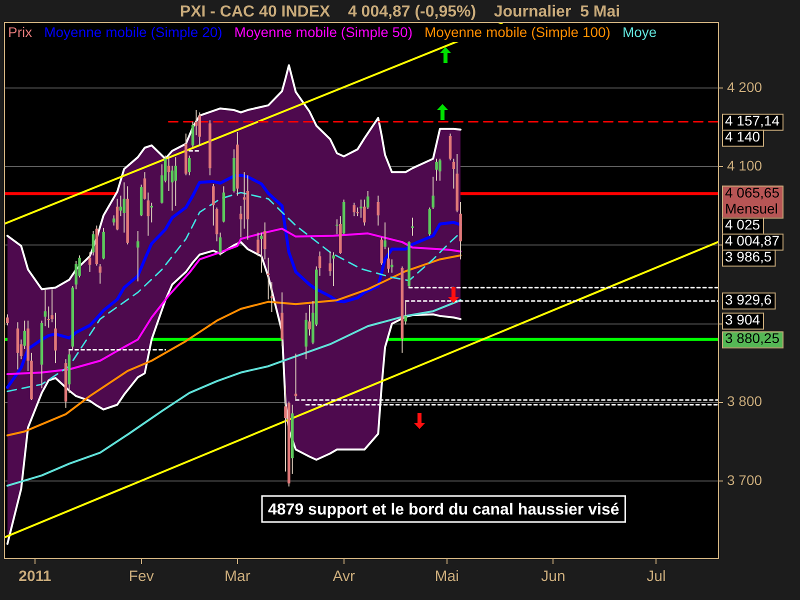 This screenshot has width=800, height=600. Describe the element at coordinates (744, 165) in the screenshot. I see `y-tick-label: 4 100` at that location.